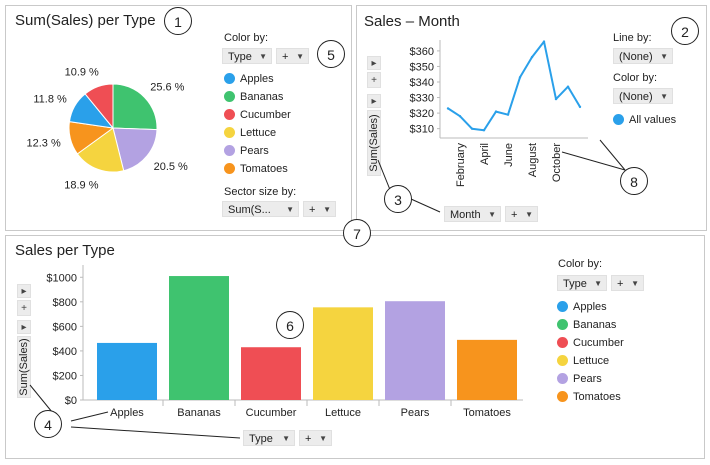 The image size is (710, 465). Describe the element at coordinates (271, 373) in the screenshot. I see `bar-cucumber` at that location.